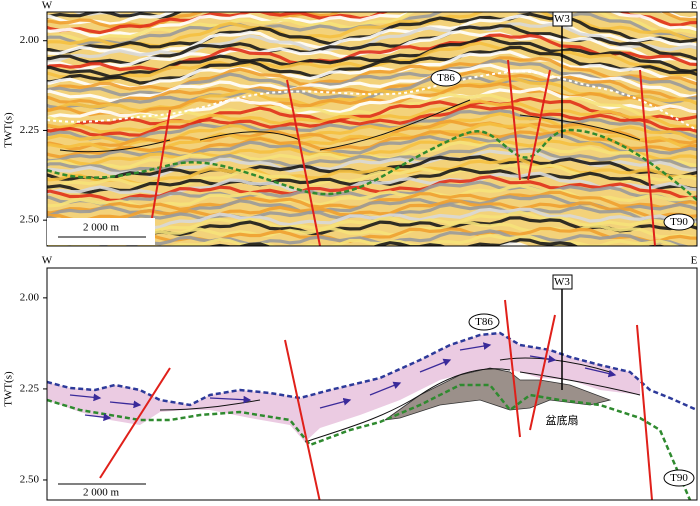 This screenshot has height=506, width=700. I want to click on fan-label: 盆底扇, so click(562, 420).